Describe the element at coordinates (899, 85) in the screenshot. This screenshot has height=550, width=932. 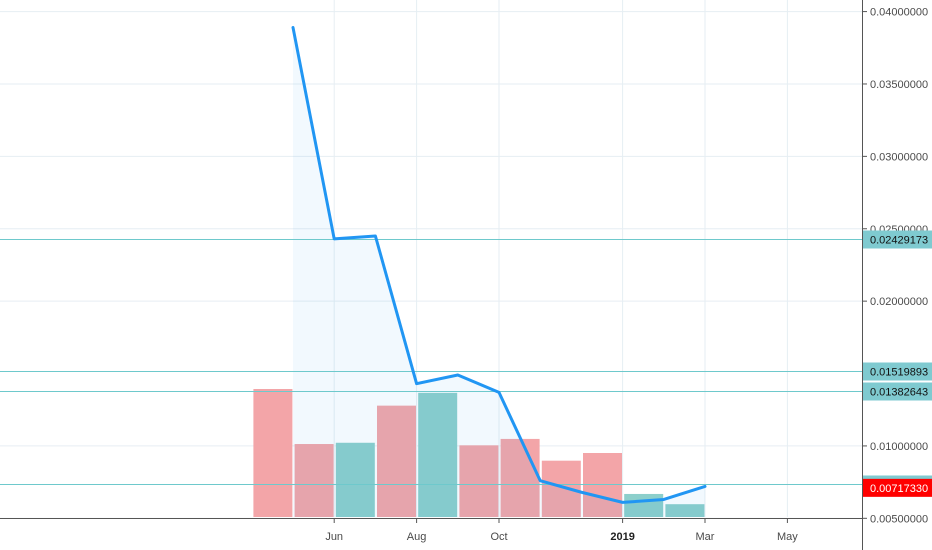
I see `y-tick-label: 0.03500000` at that location.